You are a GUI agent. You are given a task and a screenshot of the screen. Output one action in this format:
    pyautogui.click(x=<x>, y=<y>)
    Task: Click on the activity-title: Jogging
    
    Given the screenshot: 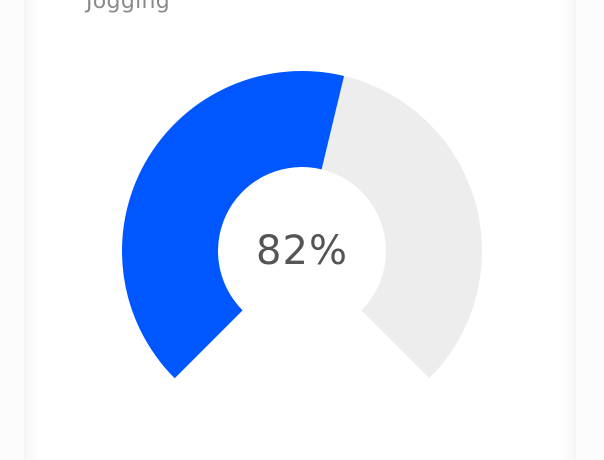 What is the action you would take?
    pyautogui.click(x=128, y=7)
    